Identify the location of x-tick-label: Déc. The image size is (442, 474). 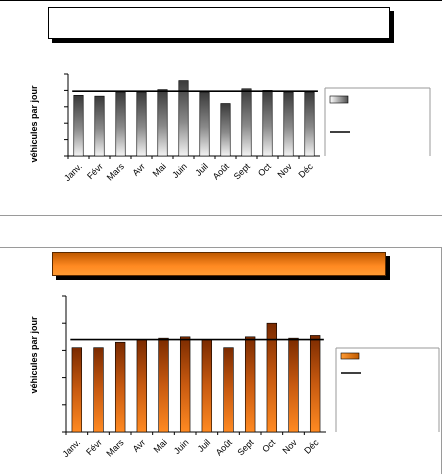
(311, 446).